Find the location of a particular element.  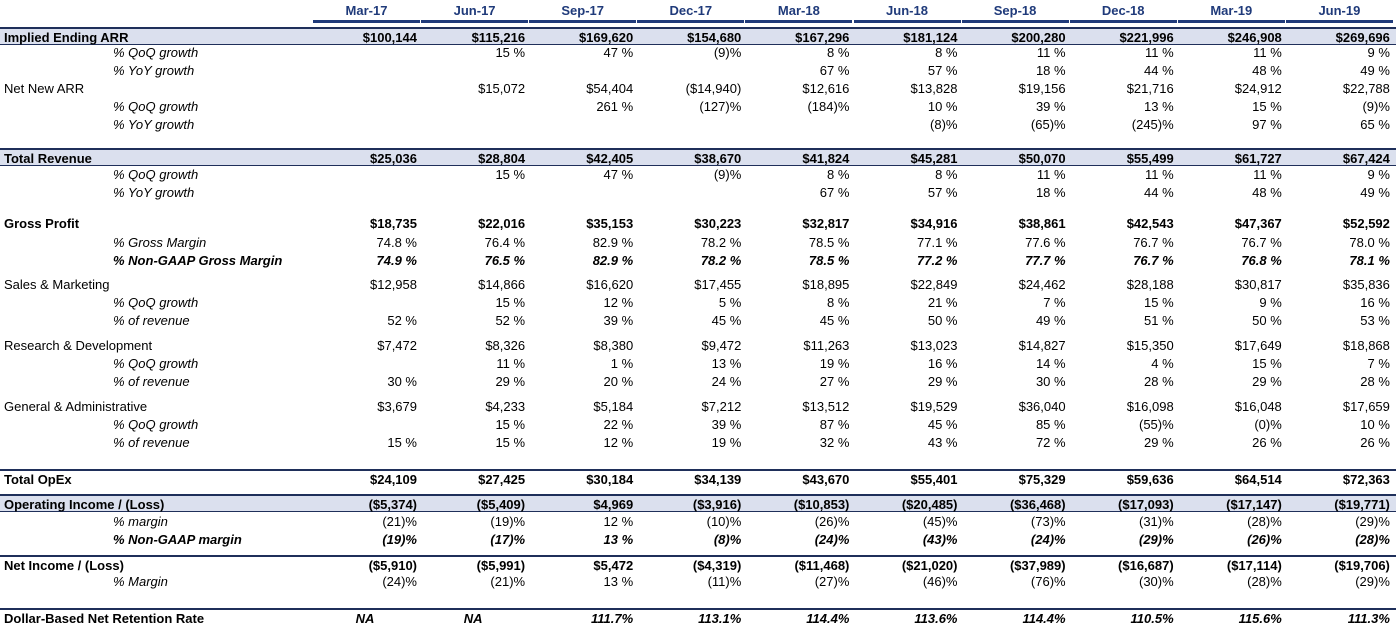

cell-value: 72 % is located at coordinates (1050, 442).